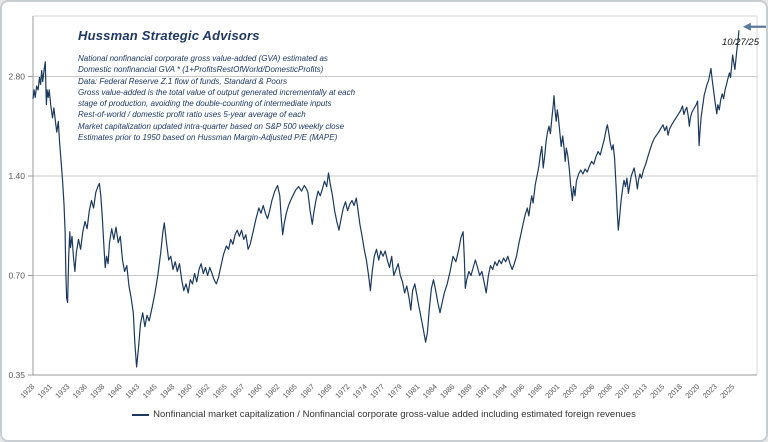  I want to click on x-axis-label: 1979, so click(395, 391).